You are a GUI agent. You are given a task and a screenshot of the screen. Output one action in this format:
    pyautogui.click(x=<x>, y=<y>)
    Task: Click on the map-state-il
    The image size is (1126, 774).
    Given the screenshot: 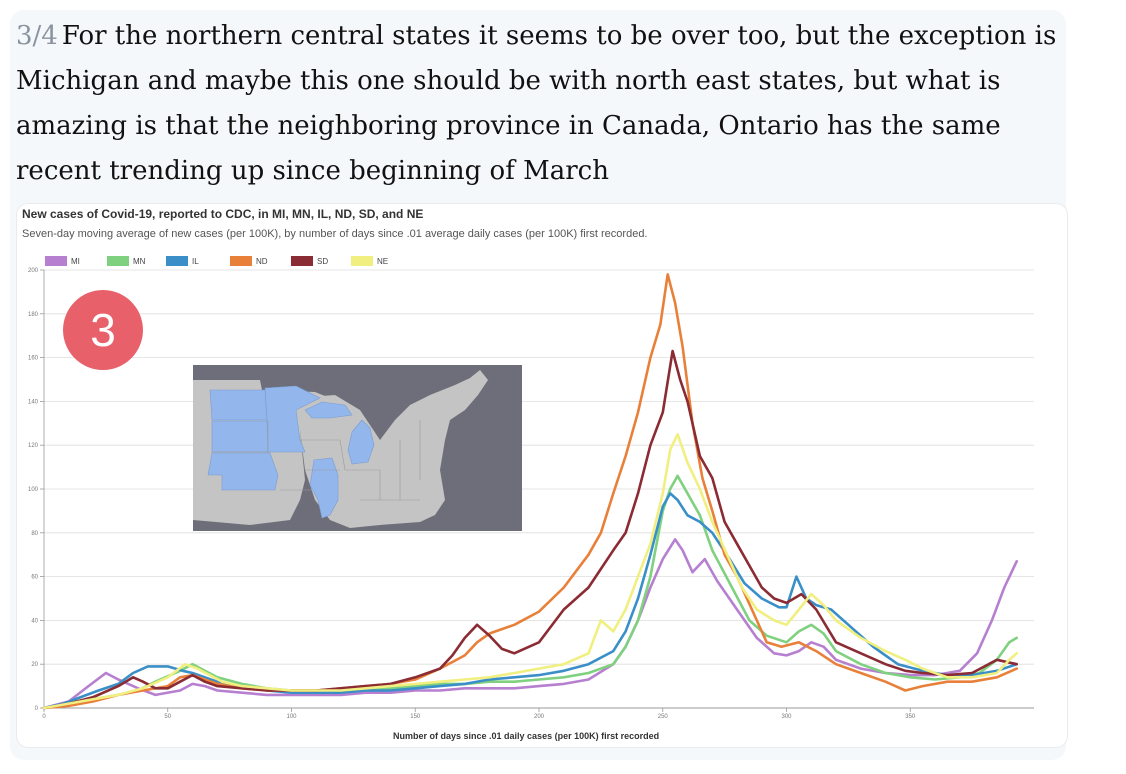 What is the action you would take?
    pyautogui.click(x=324, y=488)
    